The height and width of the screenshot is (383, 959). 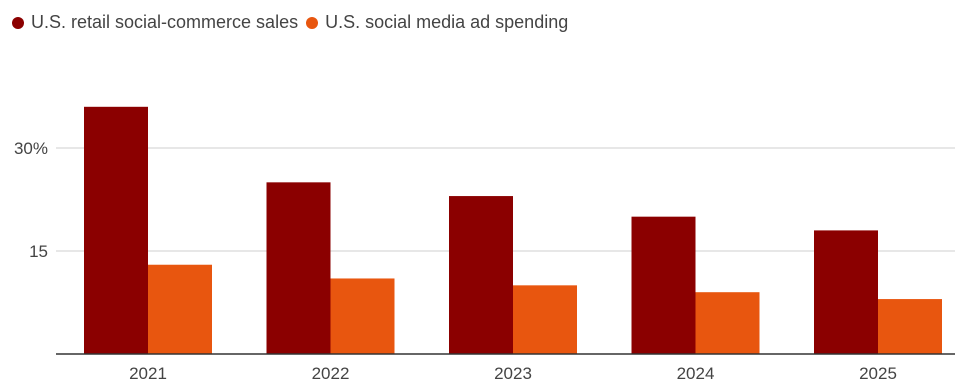 What do you see at coordinates (447, 22) in the screenshot?
I see `legend-label-ad-spending: U.S. social media ad spending` at bounding box center [447, 22].